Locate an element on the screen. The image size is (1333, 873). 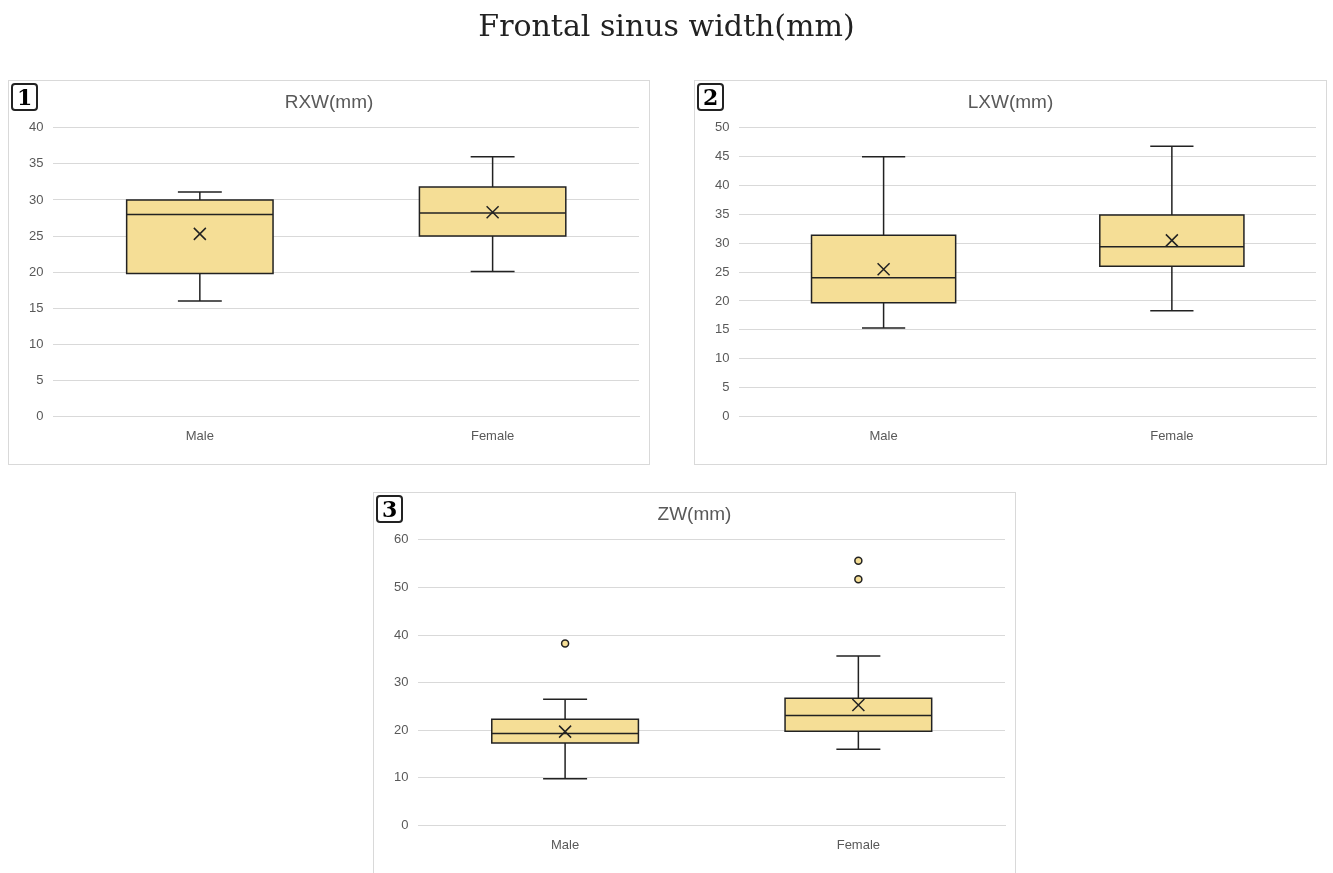
text: Frontal sinus width(mm) is located at coordinates (666, 25).